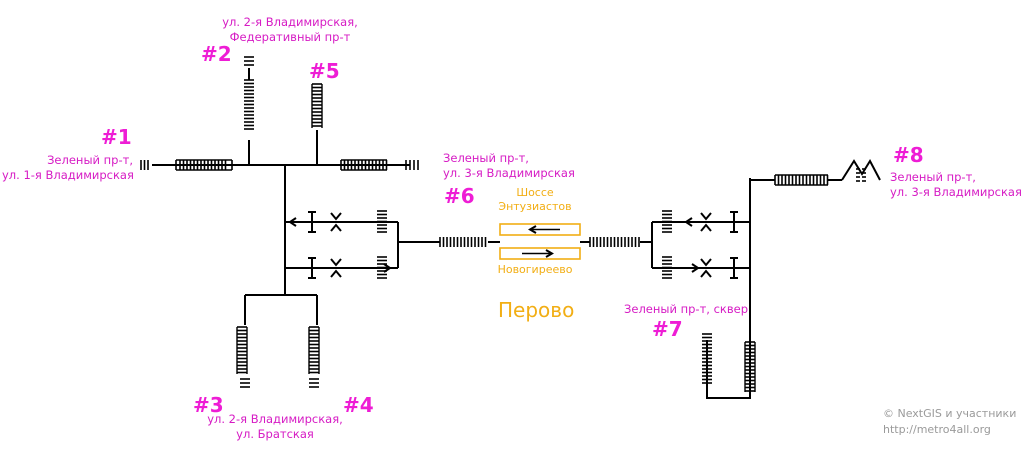 This screenshot has height=451, width=1023. Describe the element at coordinates (908, 155) in the screenshot. I see `exit-8-number: #8` at that location.